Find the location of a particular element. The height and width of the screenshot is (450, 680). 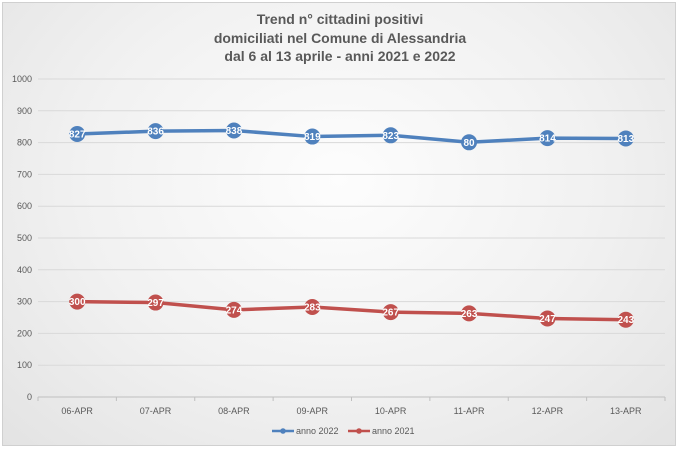

y-tick-label: 900 is located at coordinates (24, 111).